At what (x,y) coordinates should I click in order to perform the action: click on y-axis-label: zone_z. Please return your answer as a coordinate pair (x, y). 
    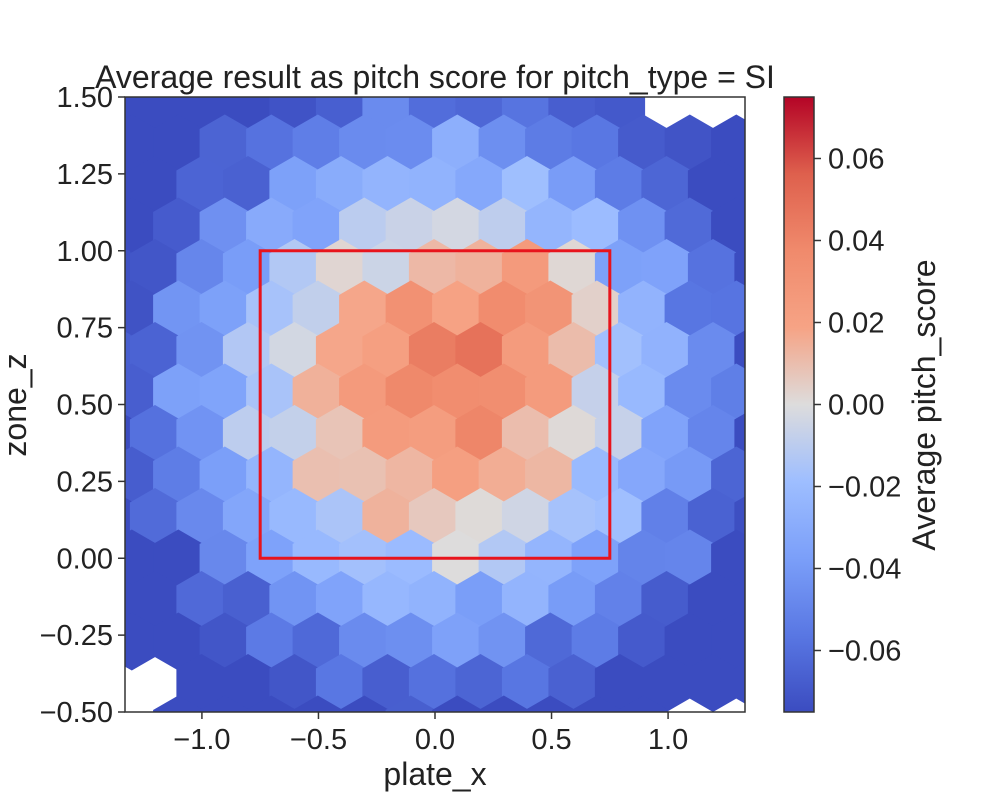
    Looking at the image, I should click on (16, 404).